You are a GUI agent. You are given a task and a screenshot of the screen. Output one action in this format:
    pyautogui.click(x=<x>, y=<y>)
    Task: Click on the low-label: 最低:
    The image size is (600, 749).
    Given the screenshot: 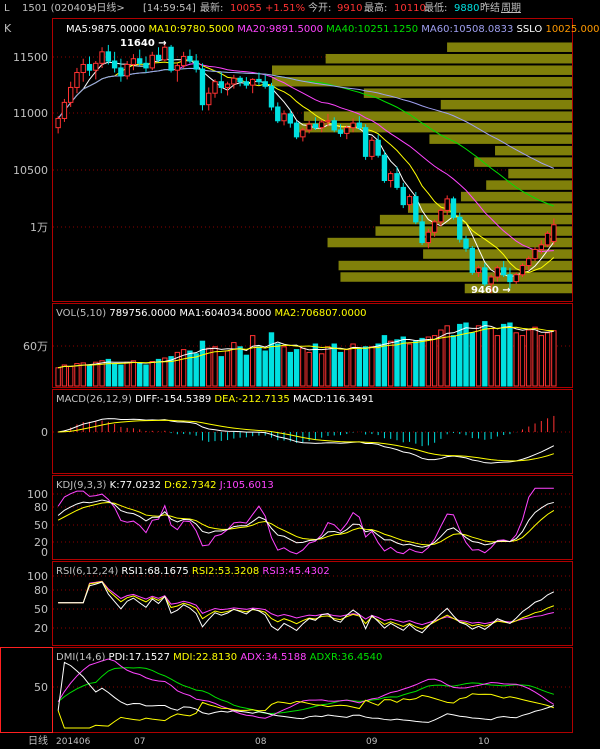 What is the action you would take?
    pyautogui.click(x=436, y=8)
    